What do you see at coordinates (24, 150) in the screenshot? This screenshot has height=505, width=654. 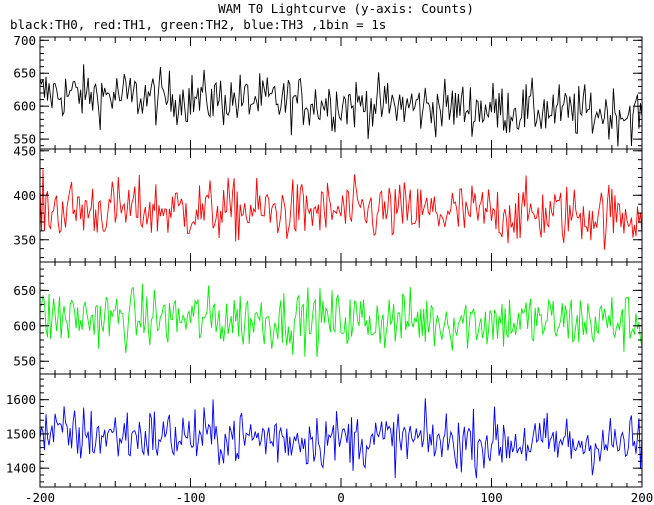 I see `y-tick-label: 450` at bounding box center [24, 150].